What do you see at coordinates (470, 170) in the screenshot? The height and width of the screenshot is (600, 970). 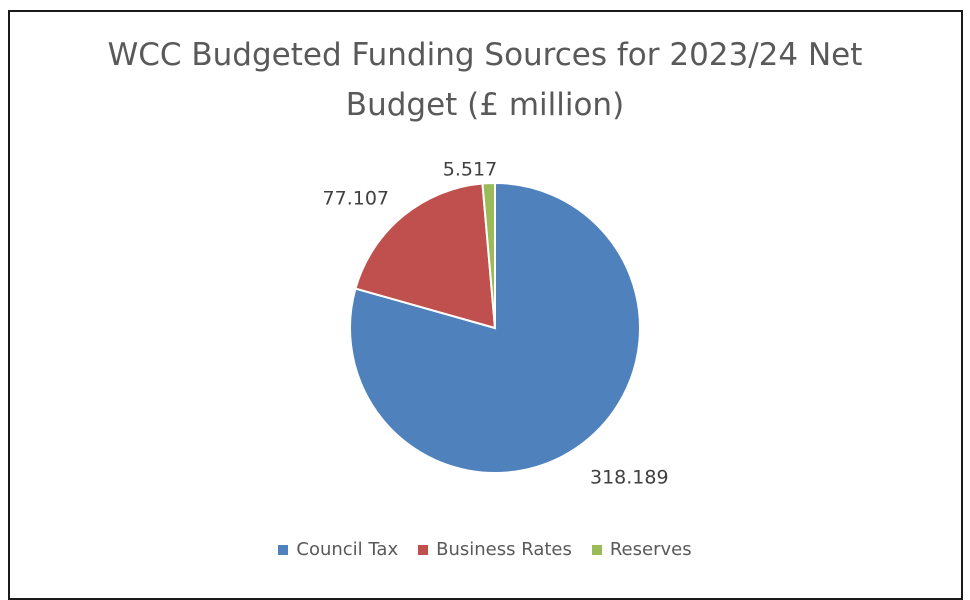 I see `data-label-reserves: 5.517` at bounding box center [470, 170].